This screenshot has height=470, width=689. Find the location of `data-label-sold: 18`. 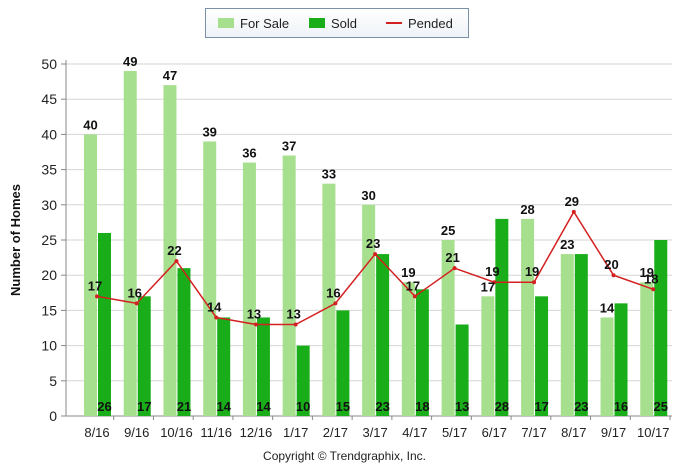

data-label-sold: 18 is located at coordinates (422, 406).